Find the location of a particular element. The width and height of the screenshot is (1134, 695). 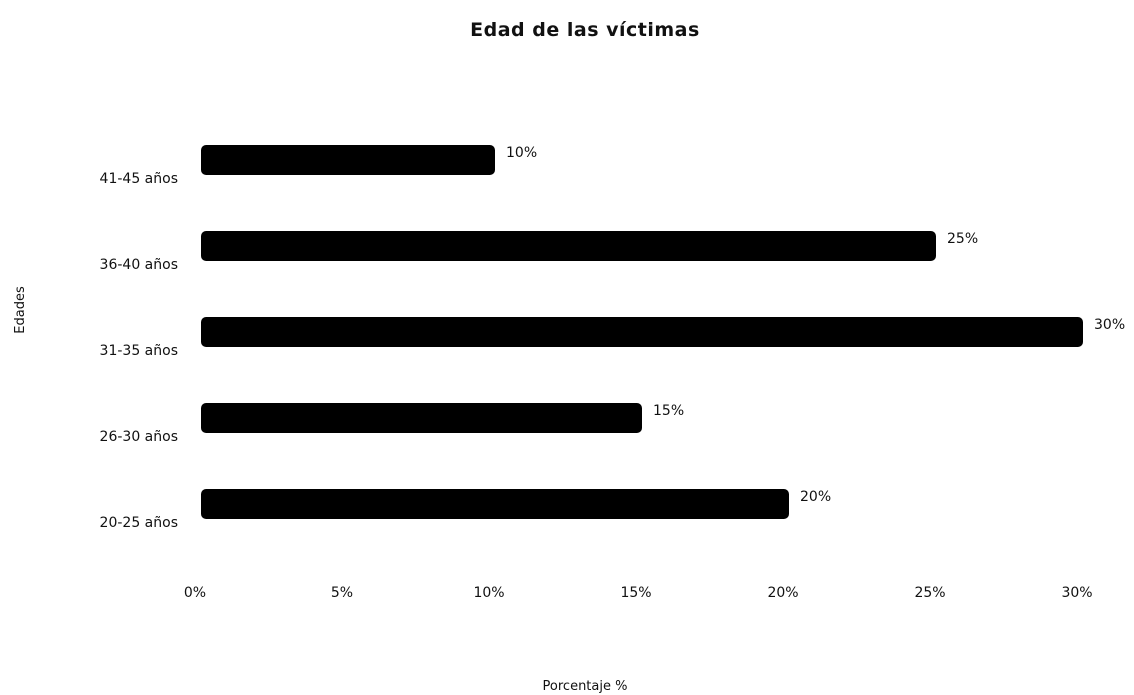

data-label-36-40: 25% is located at coordinates (962, 239).